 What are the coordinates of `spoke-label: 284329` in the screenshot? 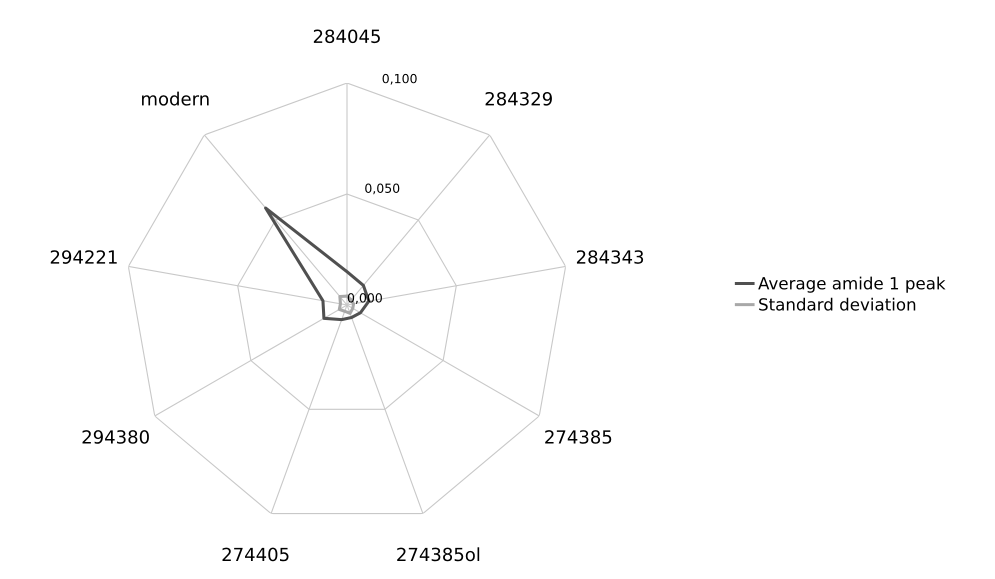 It's located at (519, 99).